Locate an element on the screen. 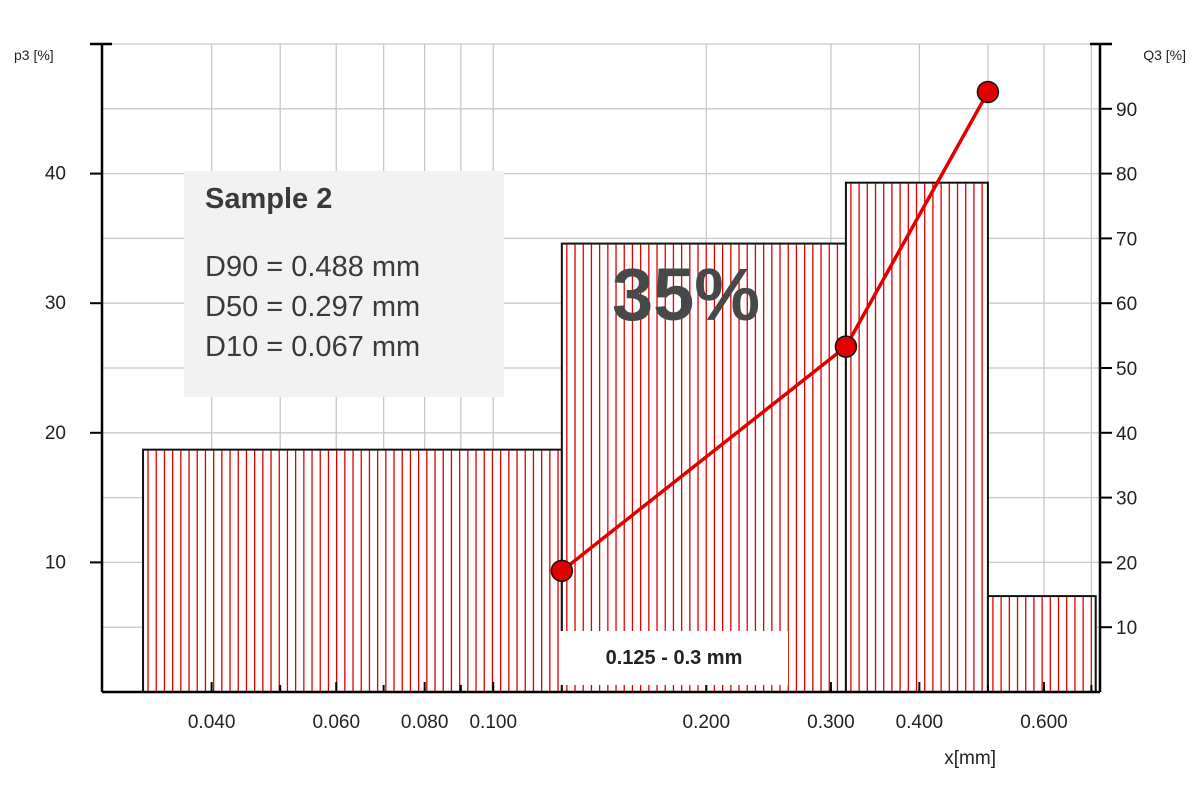 This screenshot has height=800, width=1200. d50-value: D50 = 0.297 mm is located at coordinates (313, 307).